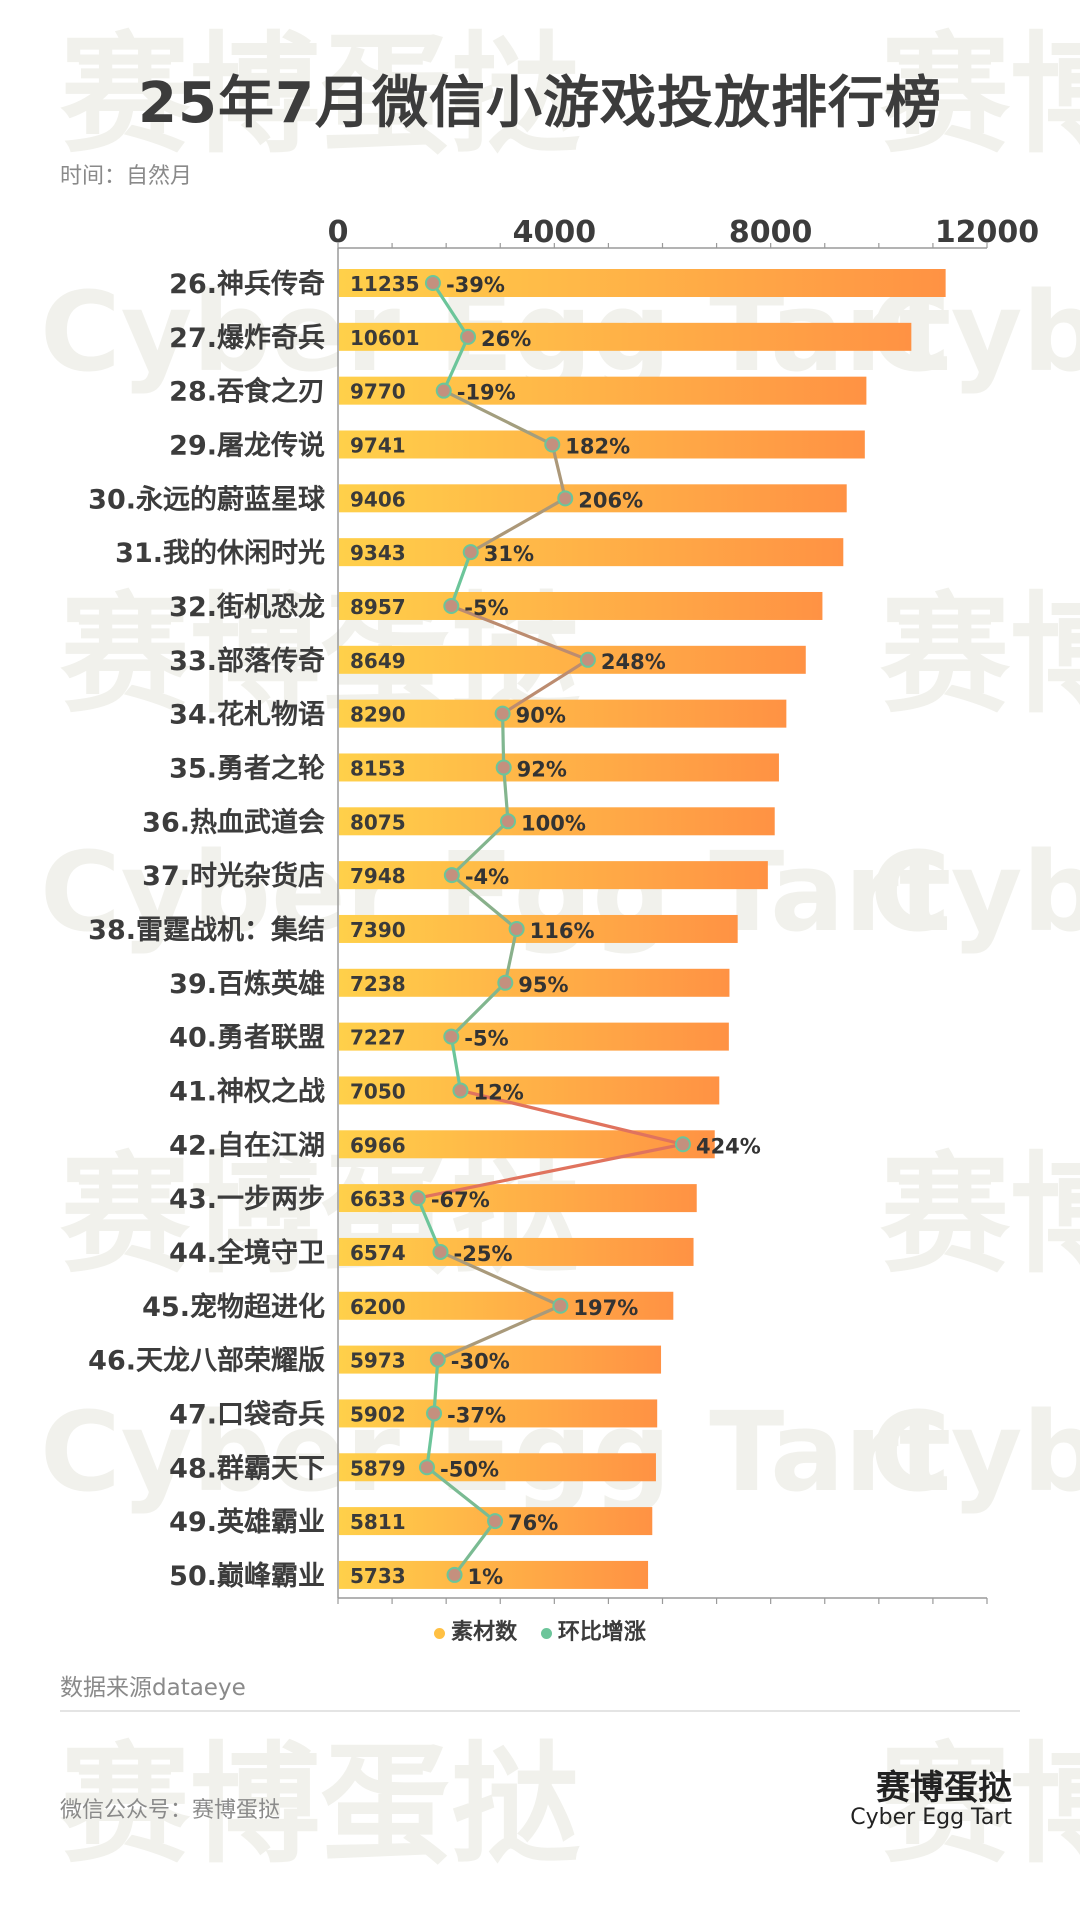  What do you see at coordinates (247, 607) in the screenshot?
I see `category-label: 32.街机恐龙` at bounding box center [247, 607].